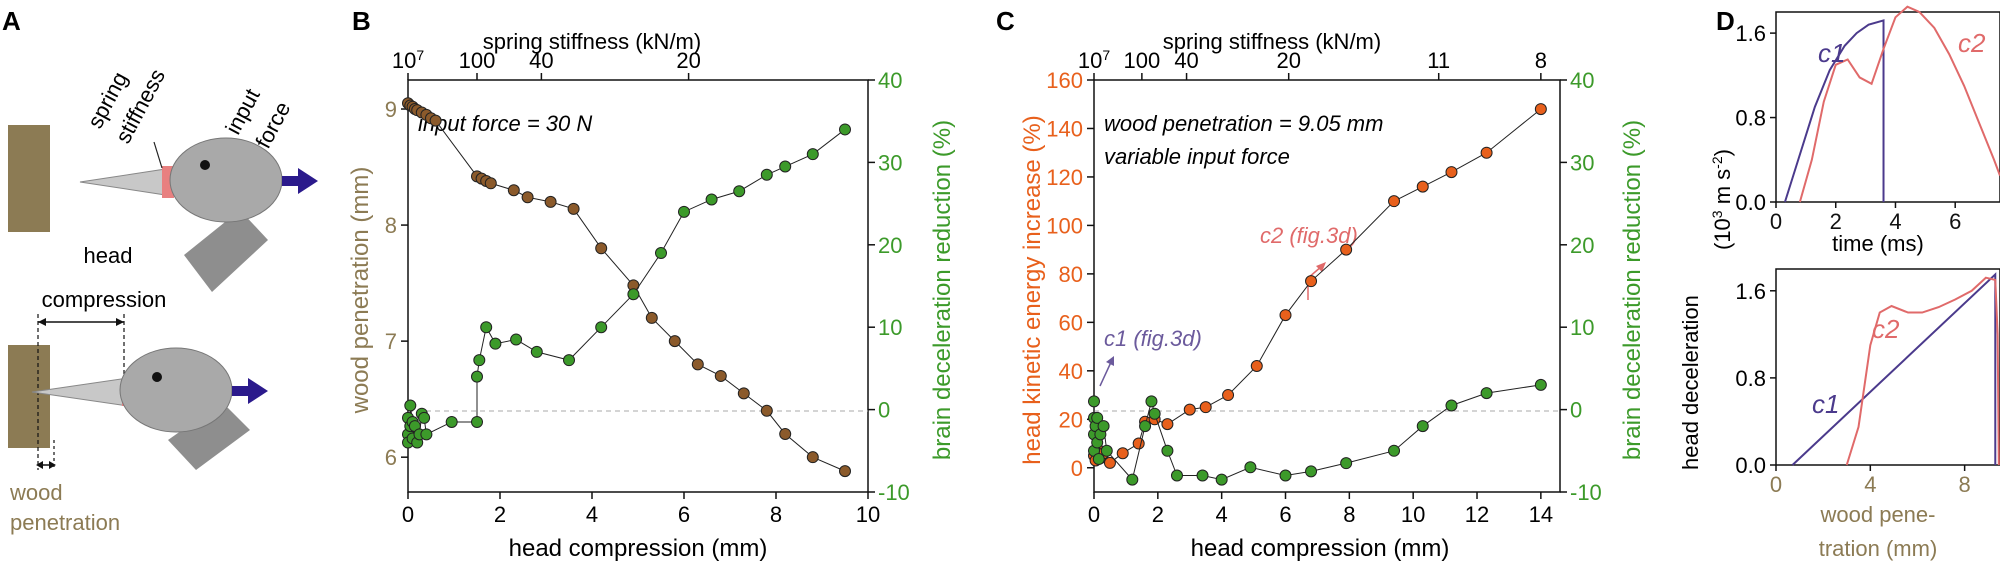 The image size is (2000, 569). What do you see at coordinates (477, 60) in the screenshot?
I see `panel-b-top-tick-label: 100` at bounding box center [477, 60].